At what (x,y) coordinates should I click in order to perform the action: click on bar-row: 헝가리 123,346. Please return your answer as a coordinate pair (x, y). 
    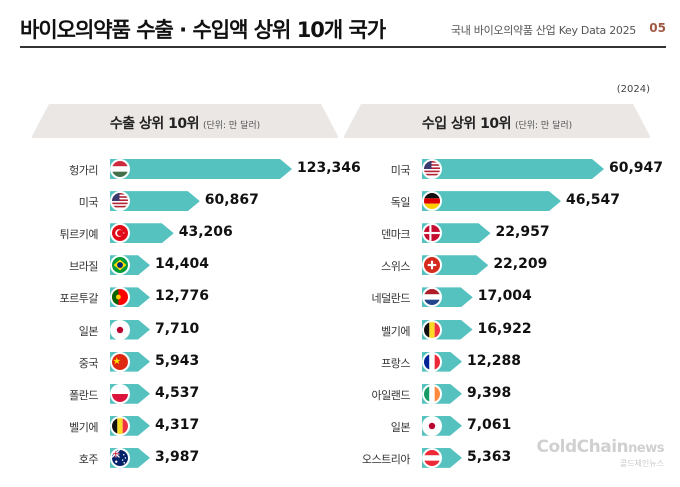
    Looking at the image, I should click on (196, 169).